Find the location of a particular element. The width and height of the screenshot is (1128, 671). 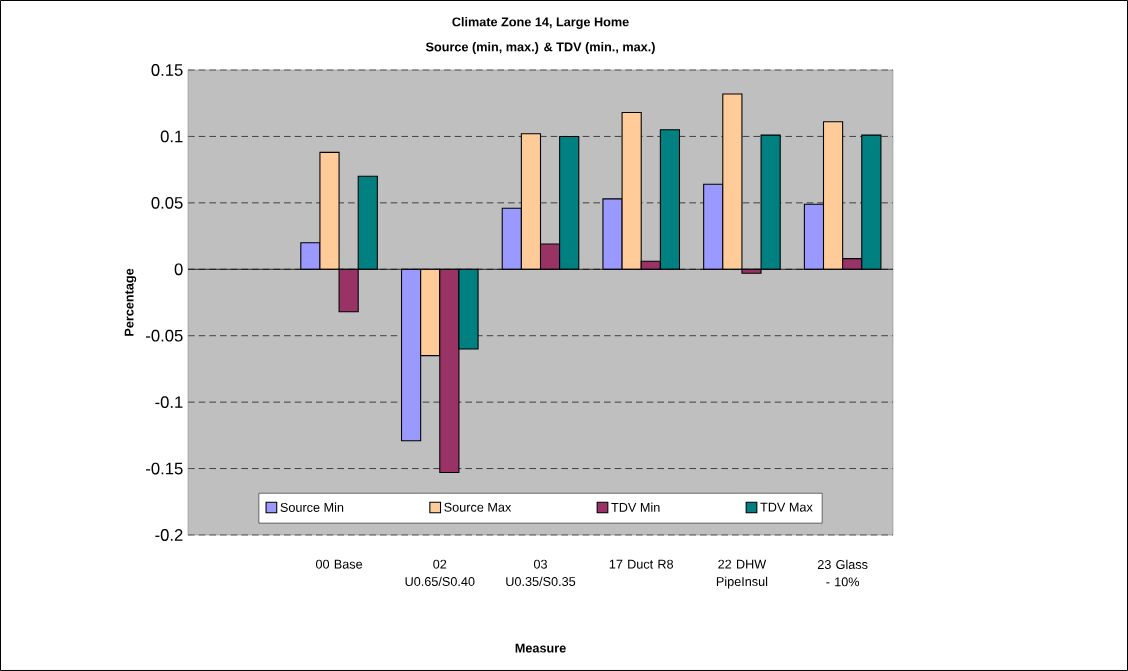

chart-title: Climate Zone 14, Large Home is located at coordinates (540, 23).